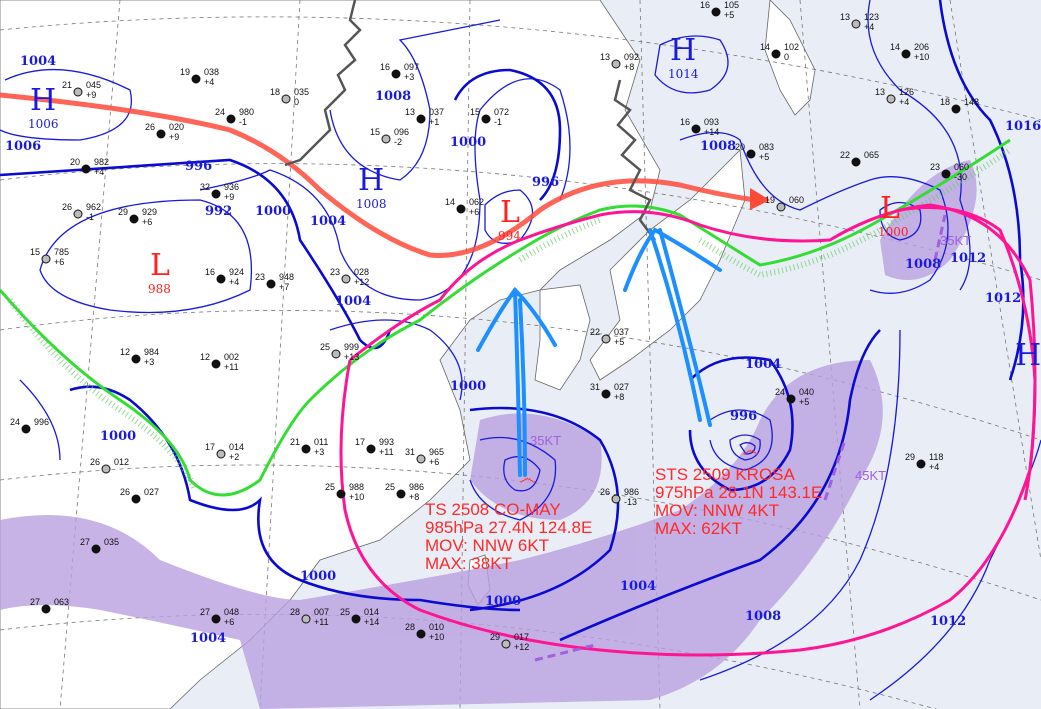 The height and width of the screenshot is (709, 1041). What do you see at coordinates (763, 616) in the screenshot?
I see `isobar-label: 1008` at bounding box center [763, 616].